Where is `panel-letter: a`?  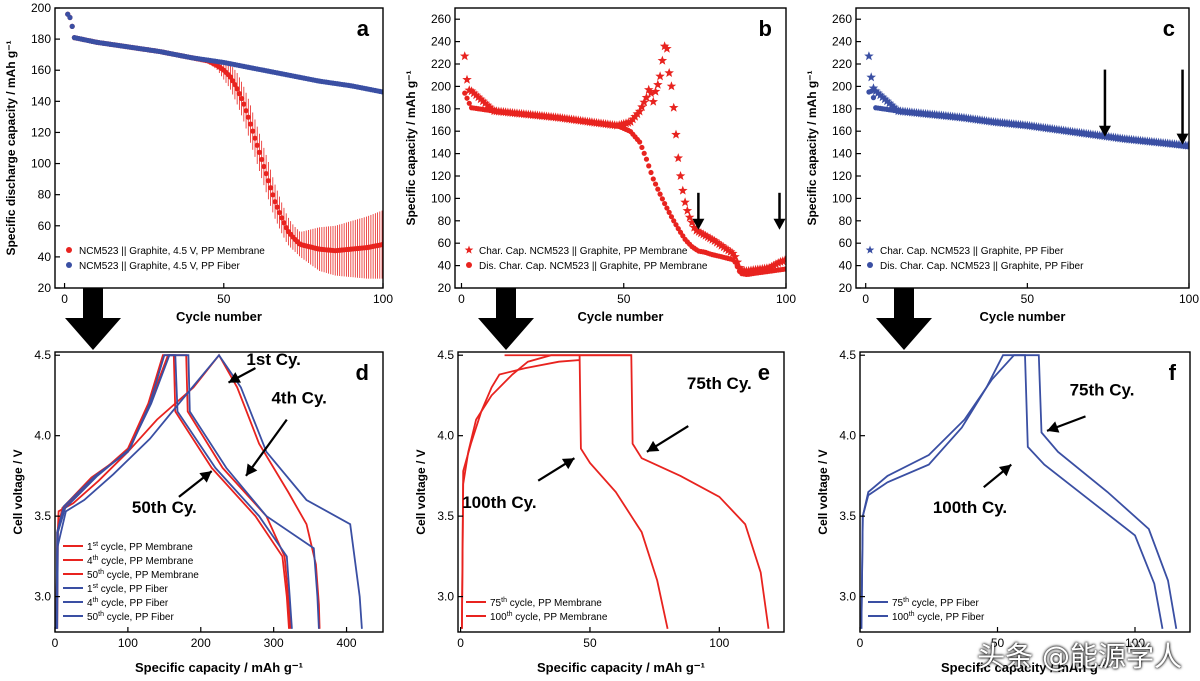
panel-letter: a is located at coordinates (363, 28).